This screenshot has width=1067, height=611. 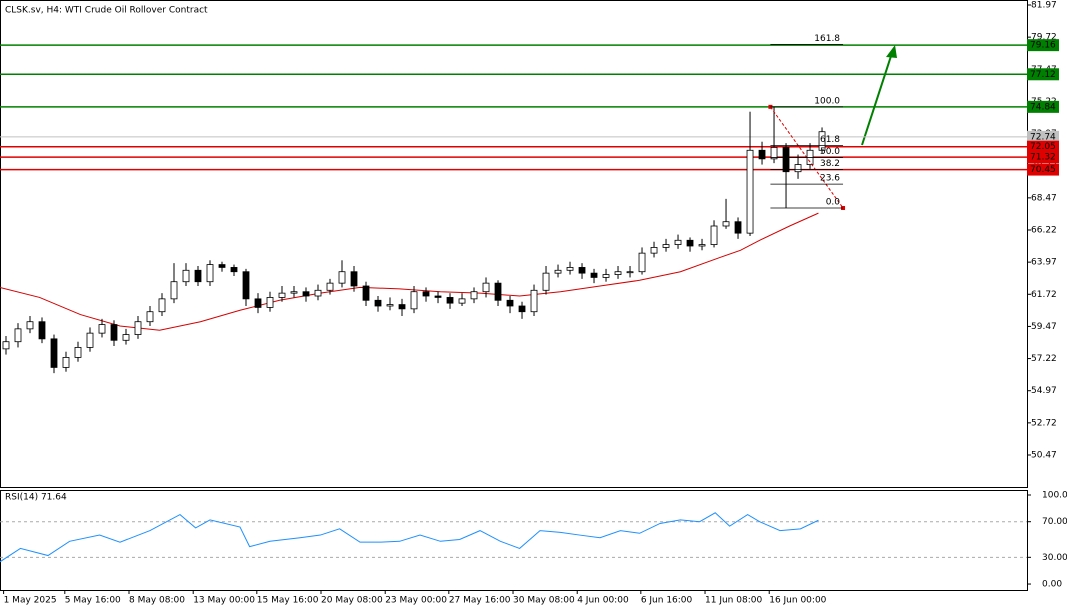 I want to click on rsi-tick-label: 0.00, so click(x=1052, y=585).